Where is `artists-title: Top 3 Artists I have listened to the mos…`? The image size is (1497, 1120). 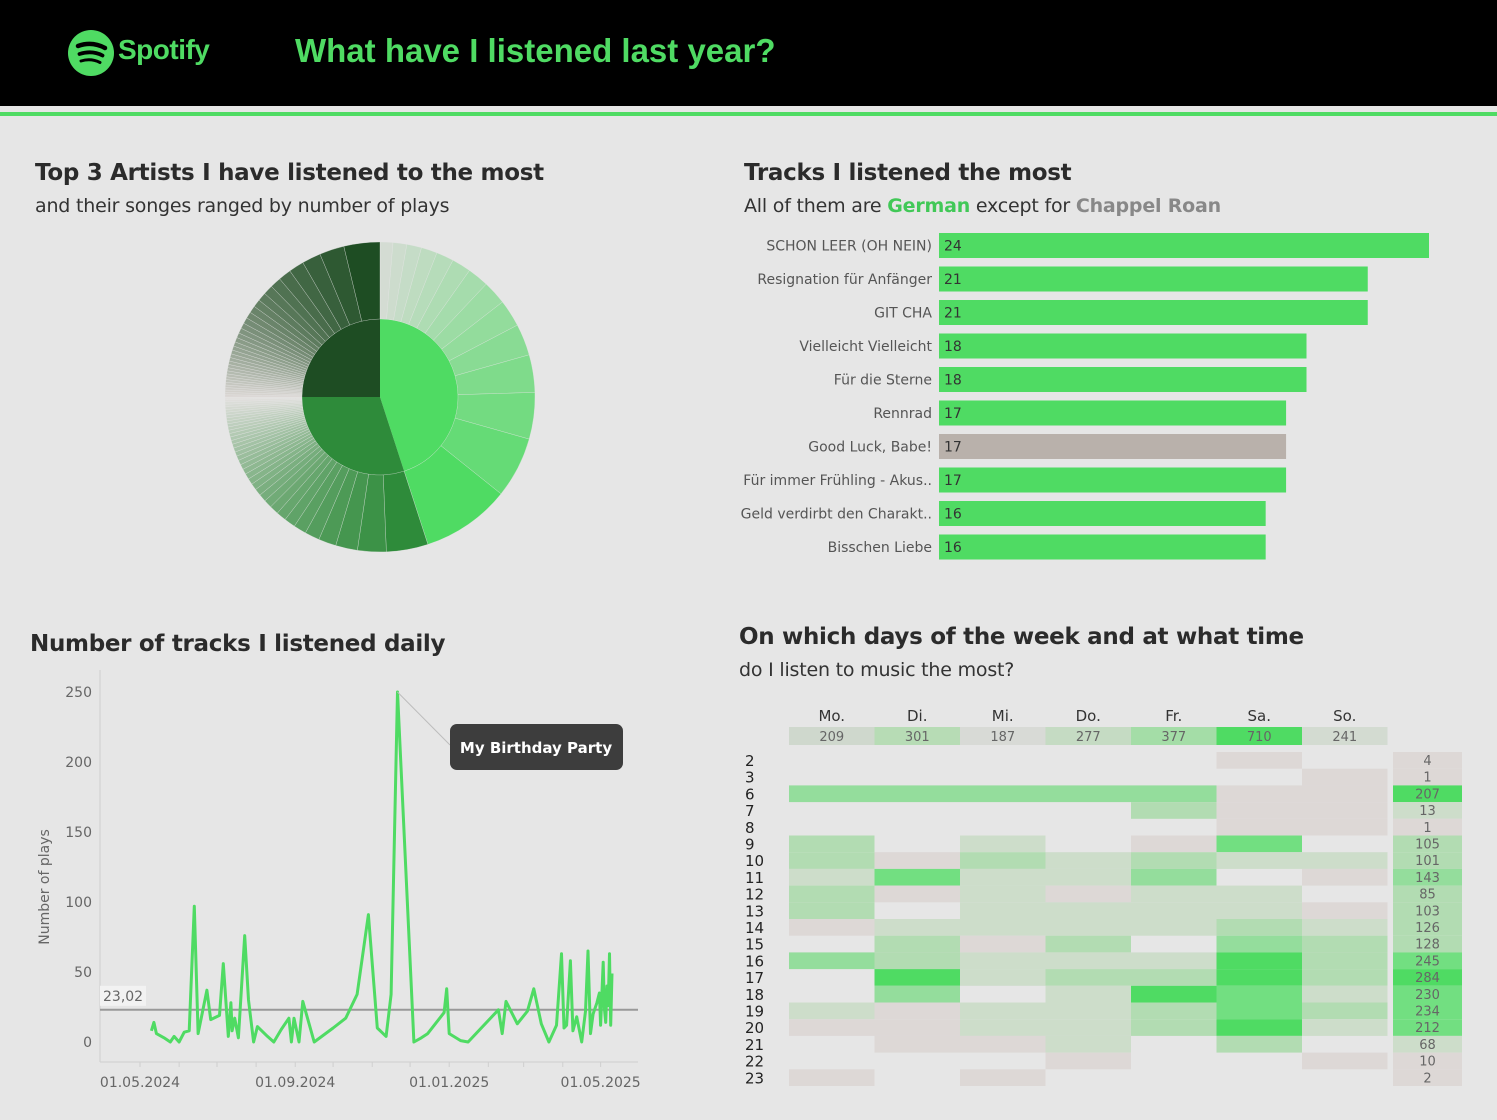
artists-title: Top 3 Artists I have listened to the mos… is located at coordinates (289, 173).